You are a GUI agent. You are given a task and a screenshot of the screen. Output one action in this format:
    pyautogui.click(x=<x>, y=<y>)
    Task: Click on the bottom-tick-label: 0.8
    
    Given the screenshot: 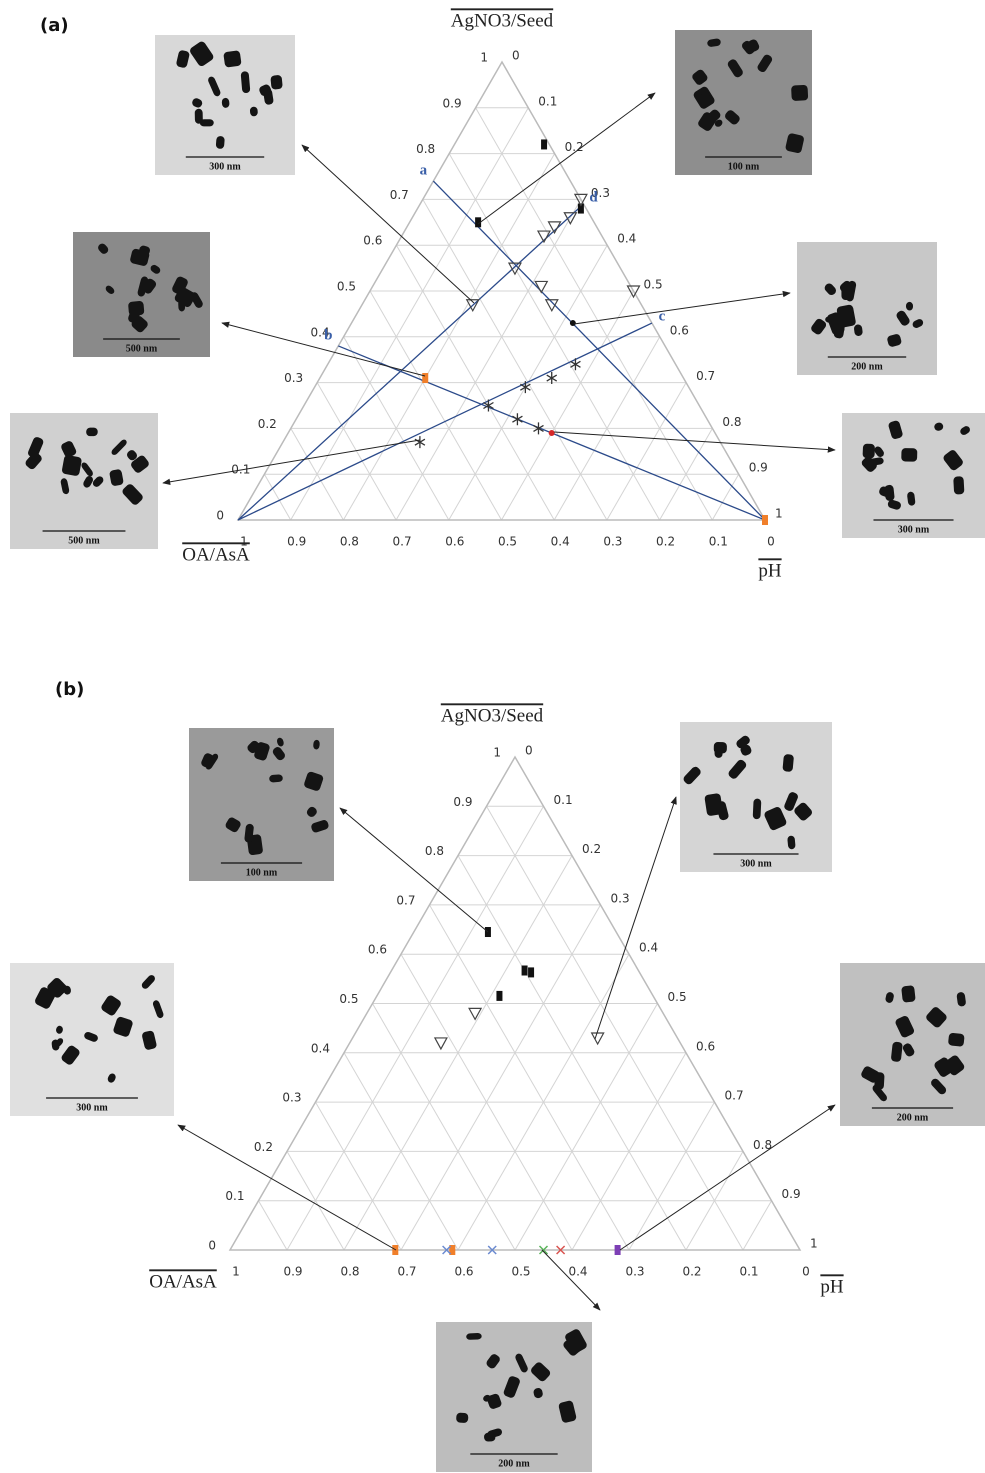 What is the action you would take?
    pyautogui.click(x=349, y=1272)
    